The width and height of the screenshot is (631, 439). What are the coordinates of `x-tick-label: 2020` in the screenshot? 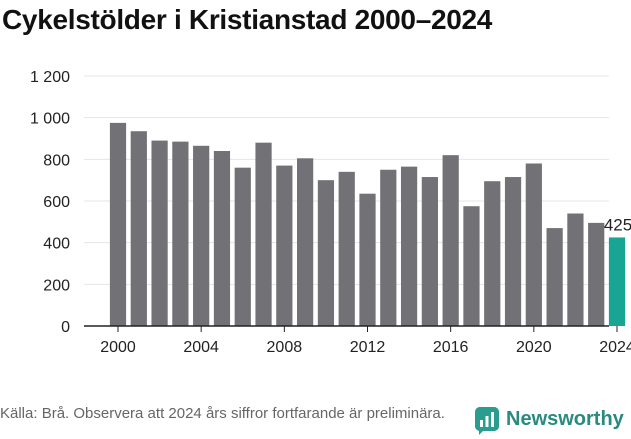 It's located at (534, 347).